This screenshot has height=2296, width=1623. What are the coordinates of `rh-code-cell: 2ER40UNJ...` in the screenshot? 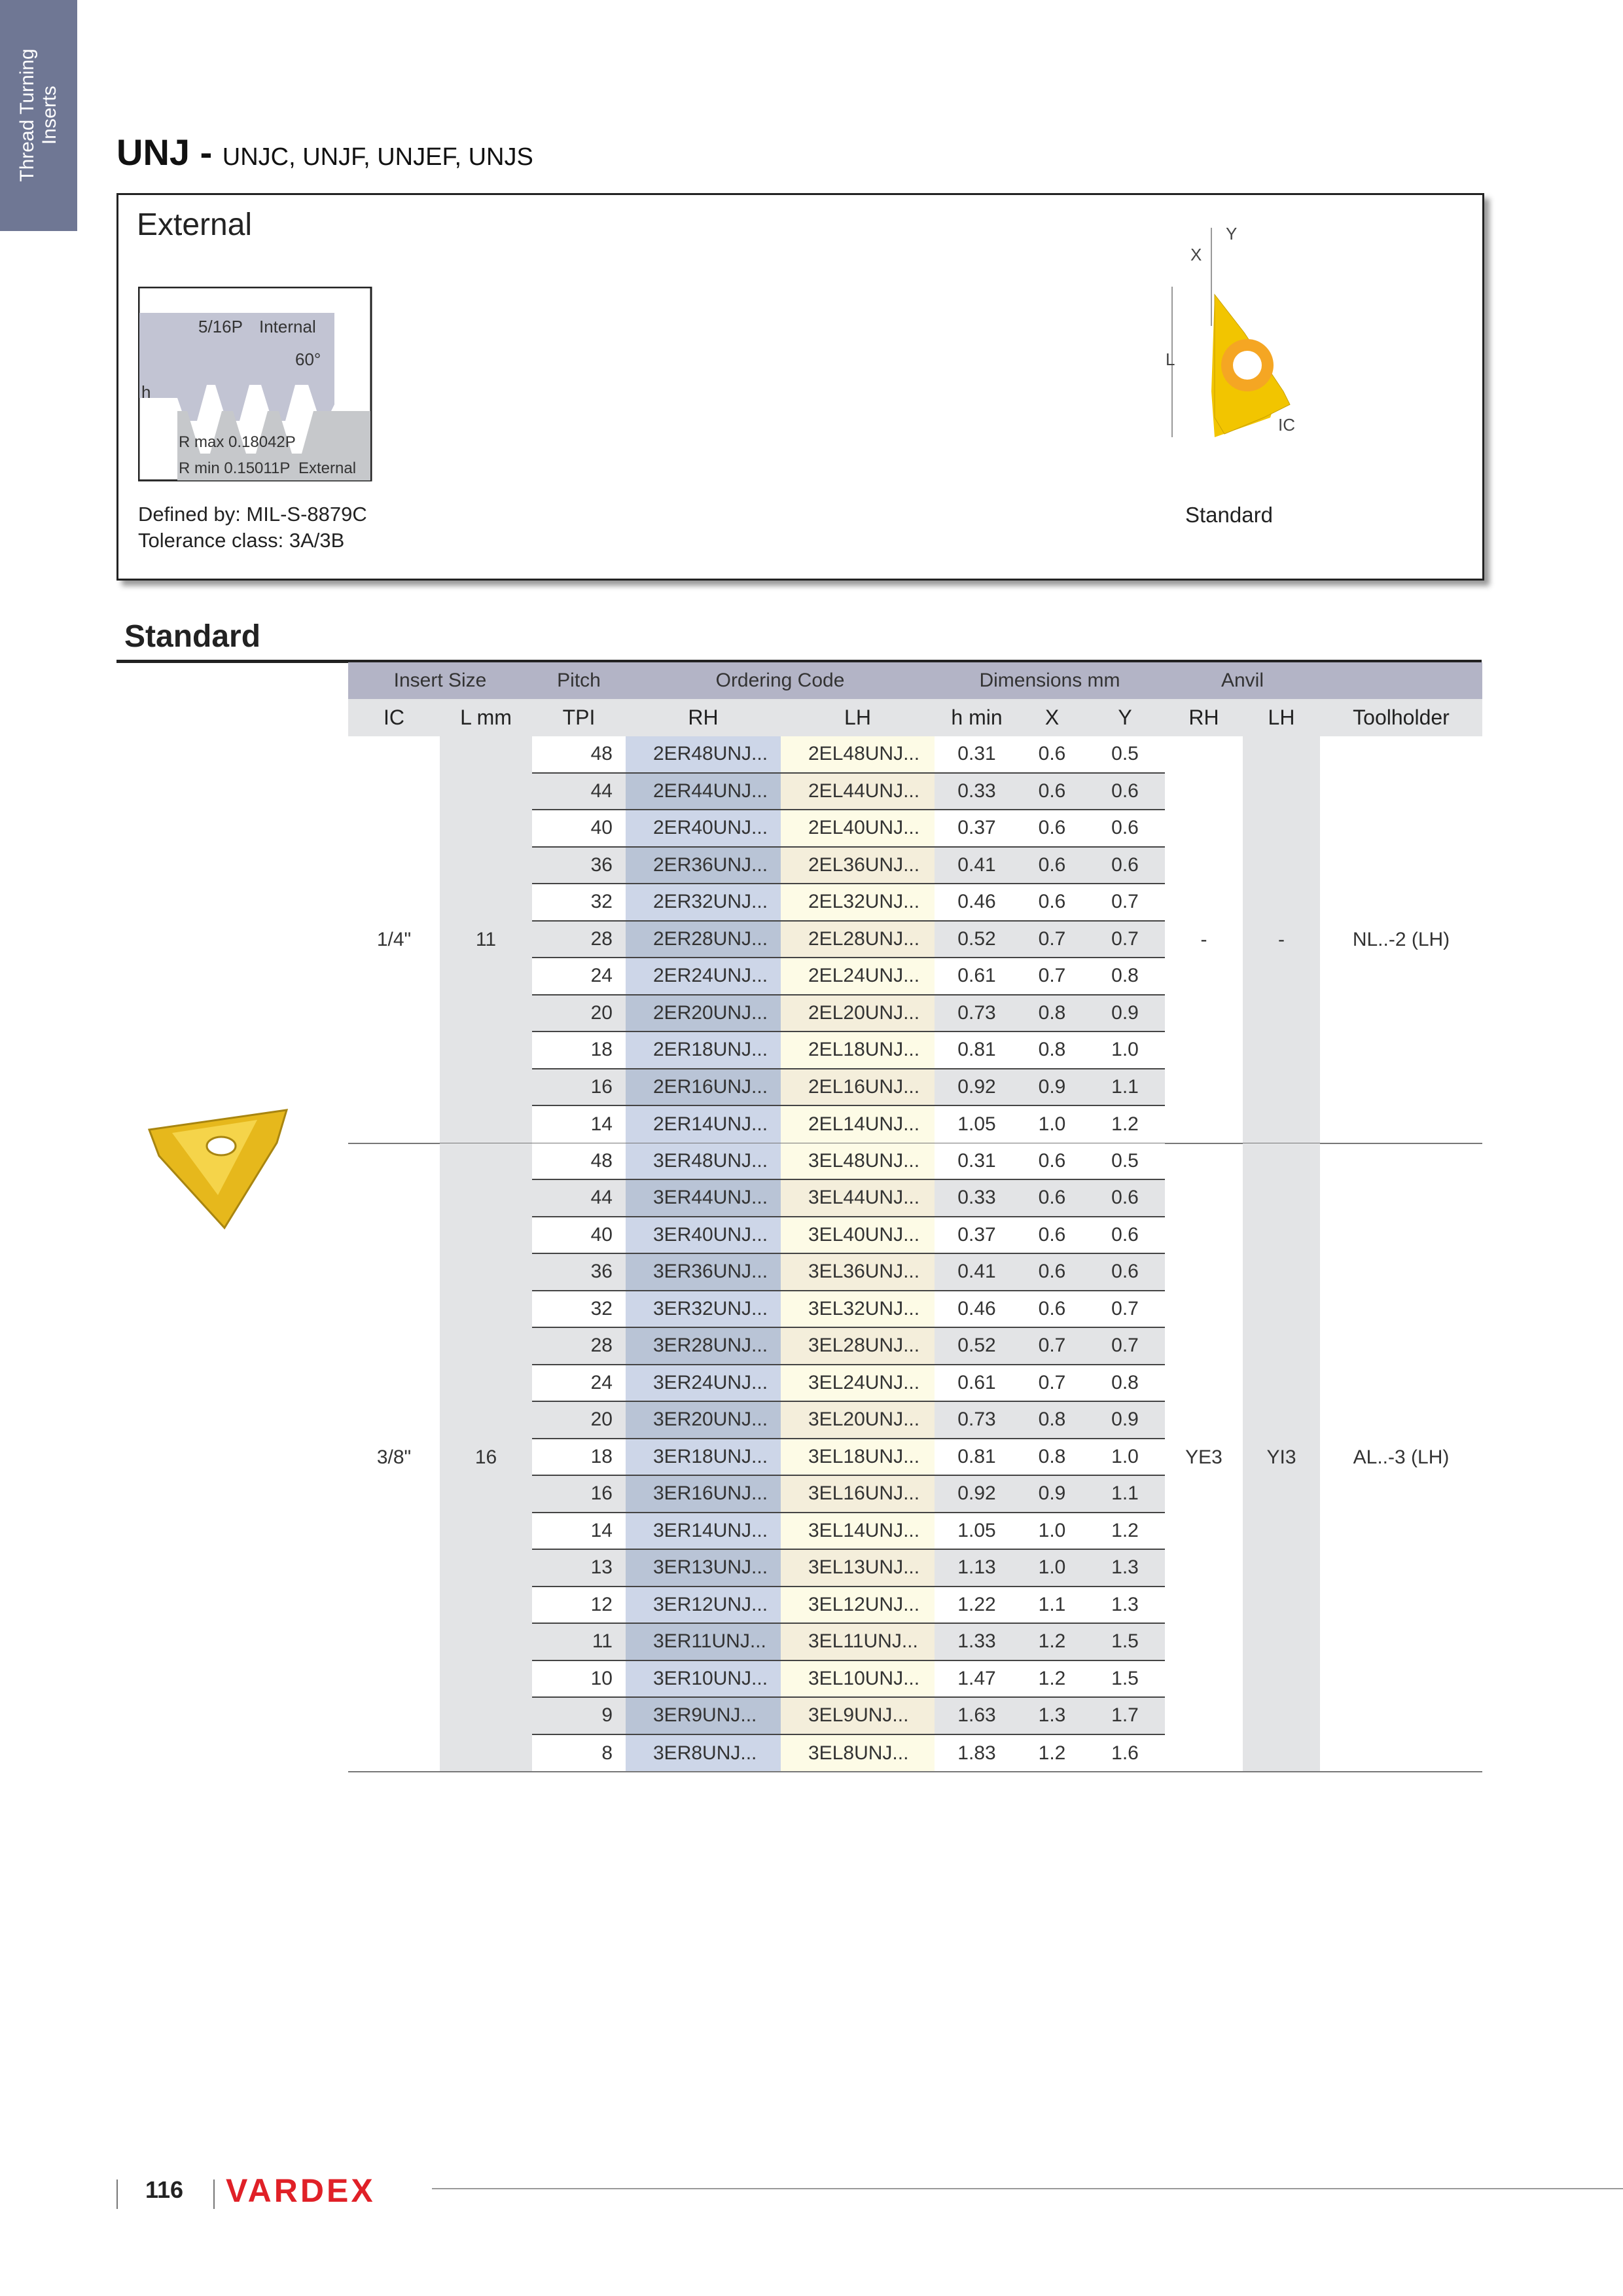 It's located at (703, 829).